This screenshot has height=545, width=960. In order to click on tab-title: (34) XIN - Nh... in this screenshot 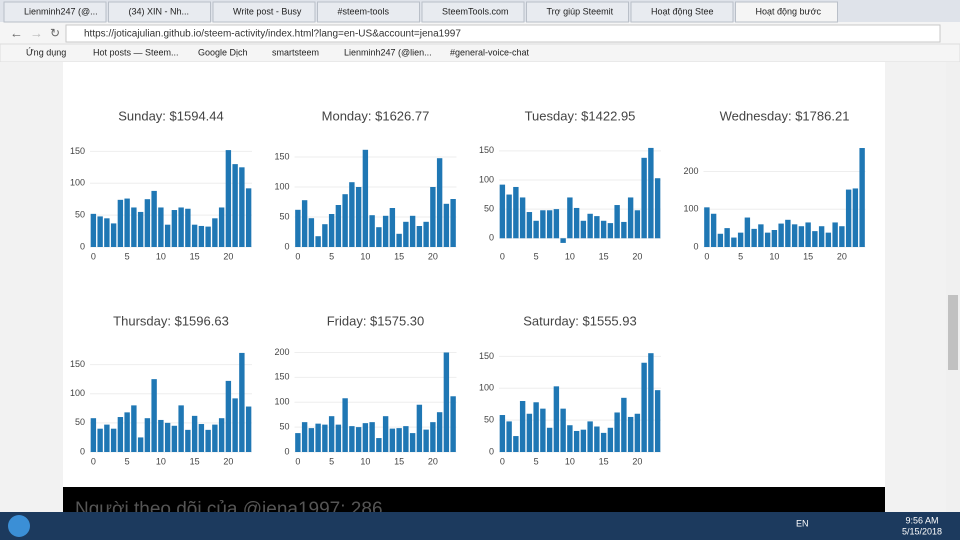, I will do `click(159, 11)`.